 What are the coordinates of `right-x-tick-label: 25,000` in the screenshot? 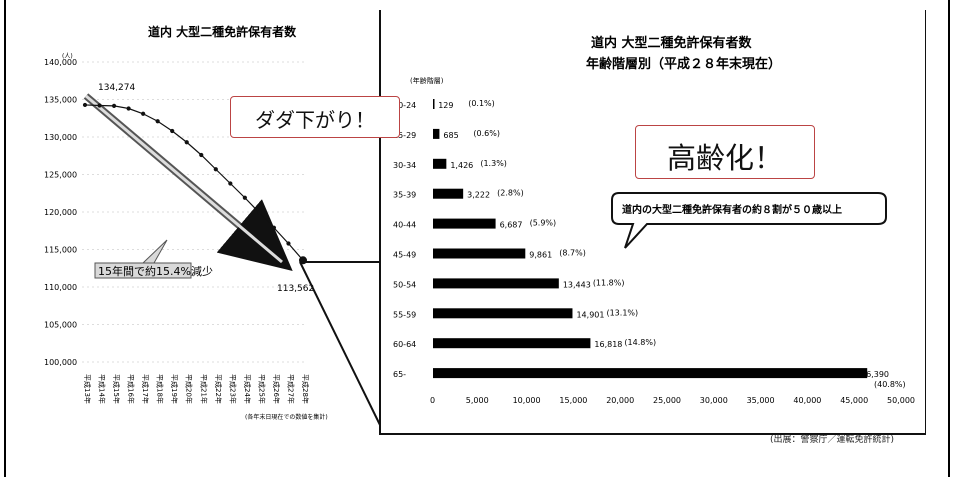 It's located at (667, 400).